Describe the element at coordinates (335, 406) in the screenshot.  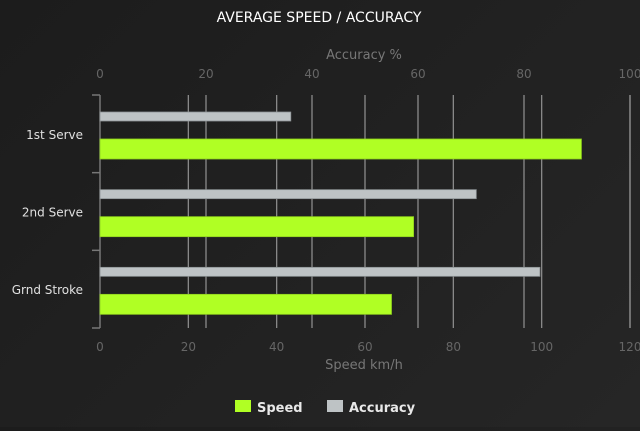
I see `legend-swatch-accuracy` at that location.